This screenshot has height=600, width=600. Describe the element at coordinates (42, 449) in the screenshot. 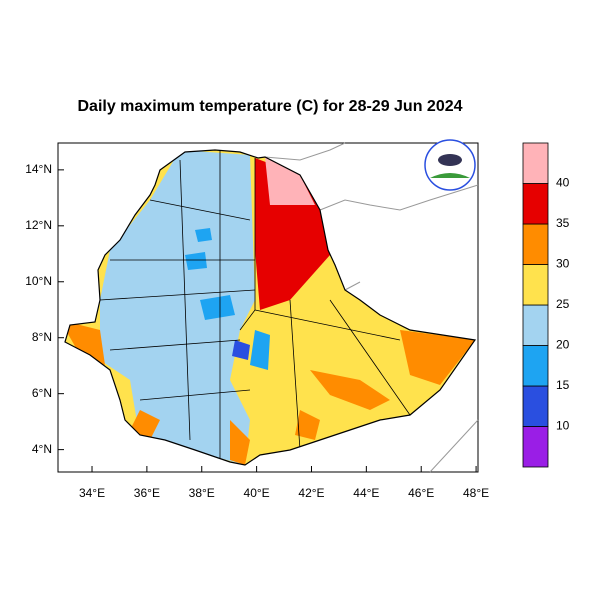

I see `y-tick-label: 4°N` at that location.